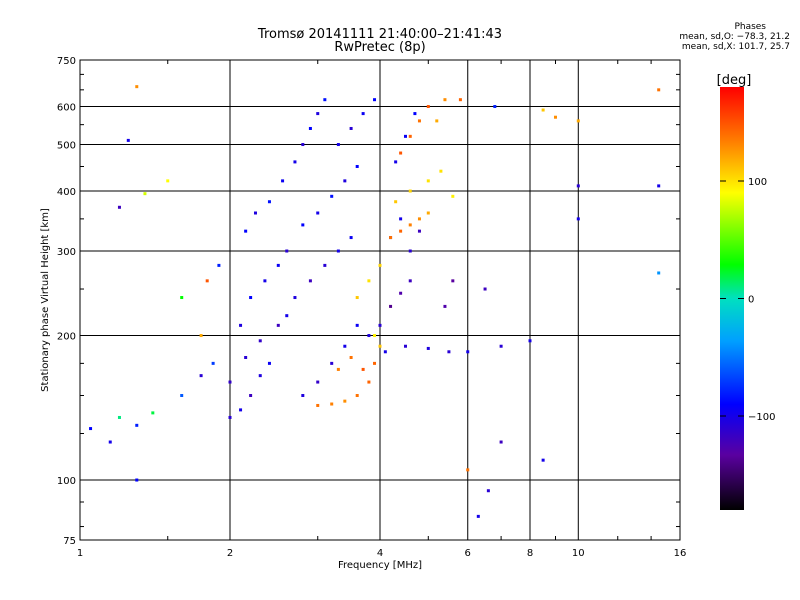 This screenshot has height=600, width=800. Describe the element at coordinates (761, 417) in the screenshot. I see `colorbar-tick-label: −100` at that location.